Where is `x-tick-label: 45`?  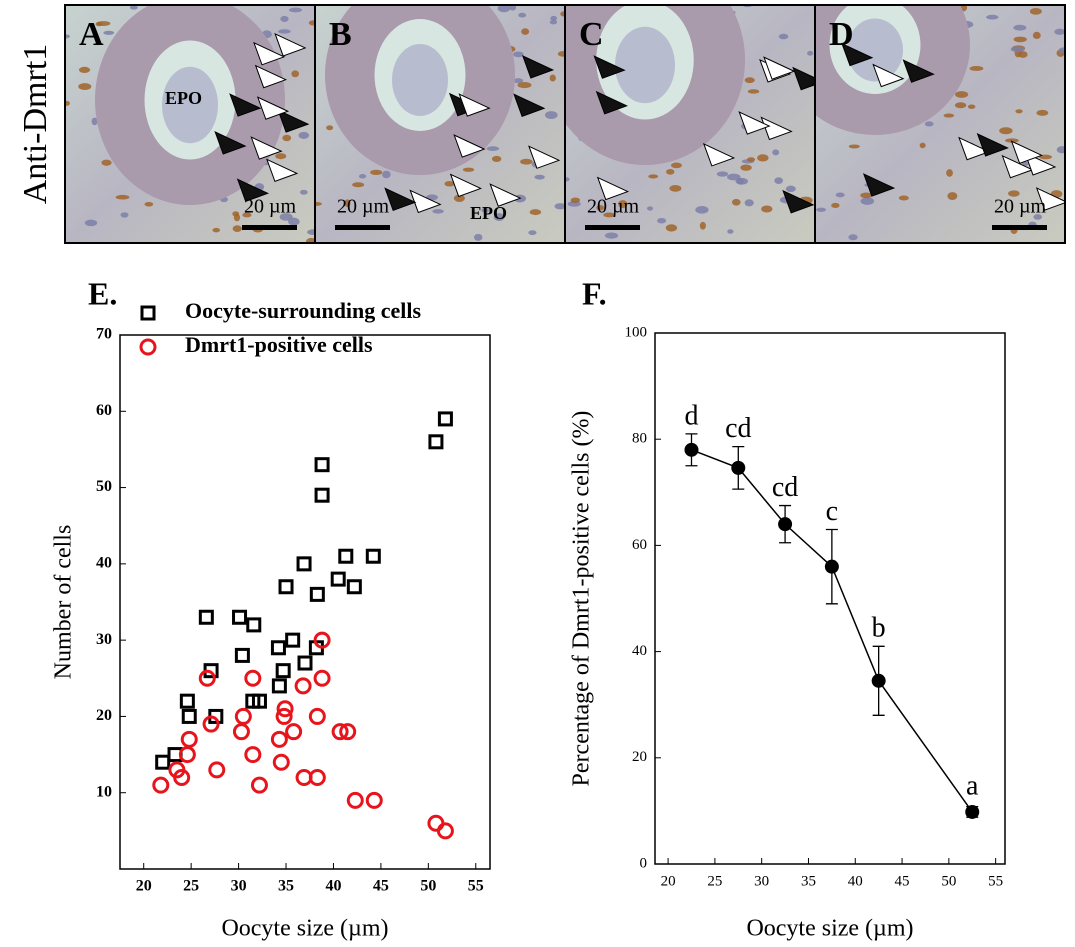 x-tick-label: 45 is located at coordinates (381, 886).